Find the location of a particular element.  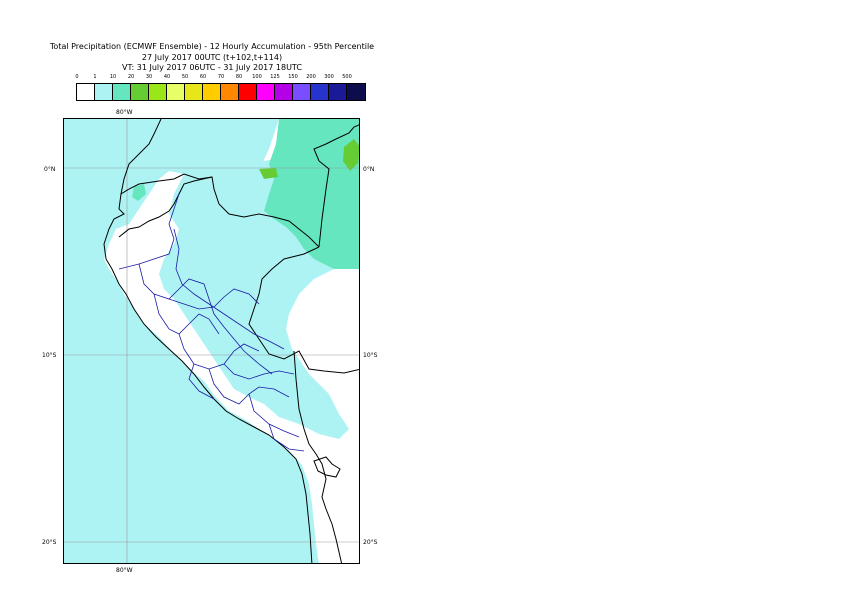

legend-tick: 60 is located at coordinates (203, 77).